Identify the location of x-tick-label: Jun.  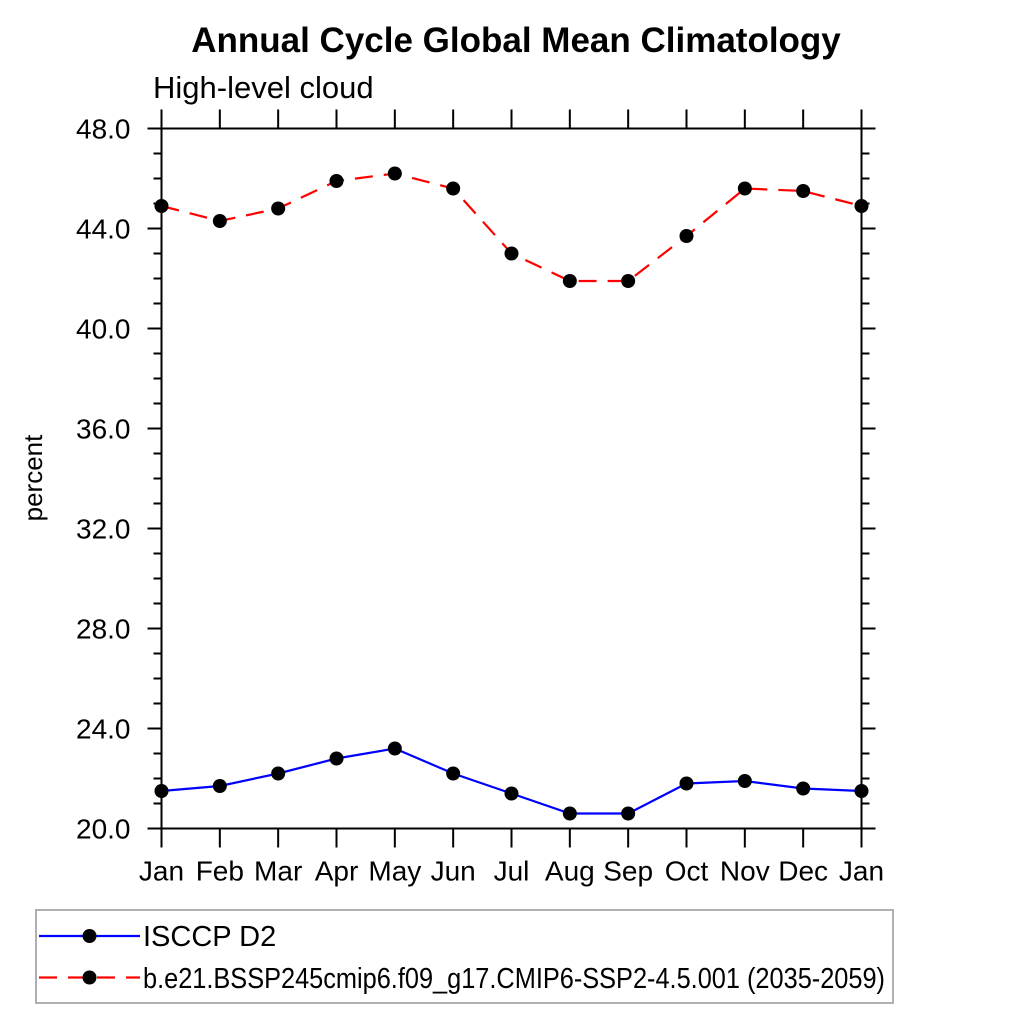
(453, 871).